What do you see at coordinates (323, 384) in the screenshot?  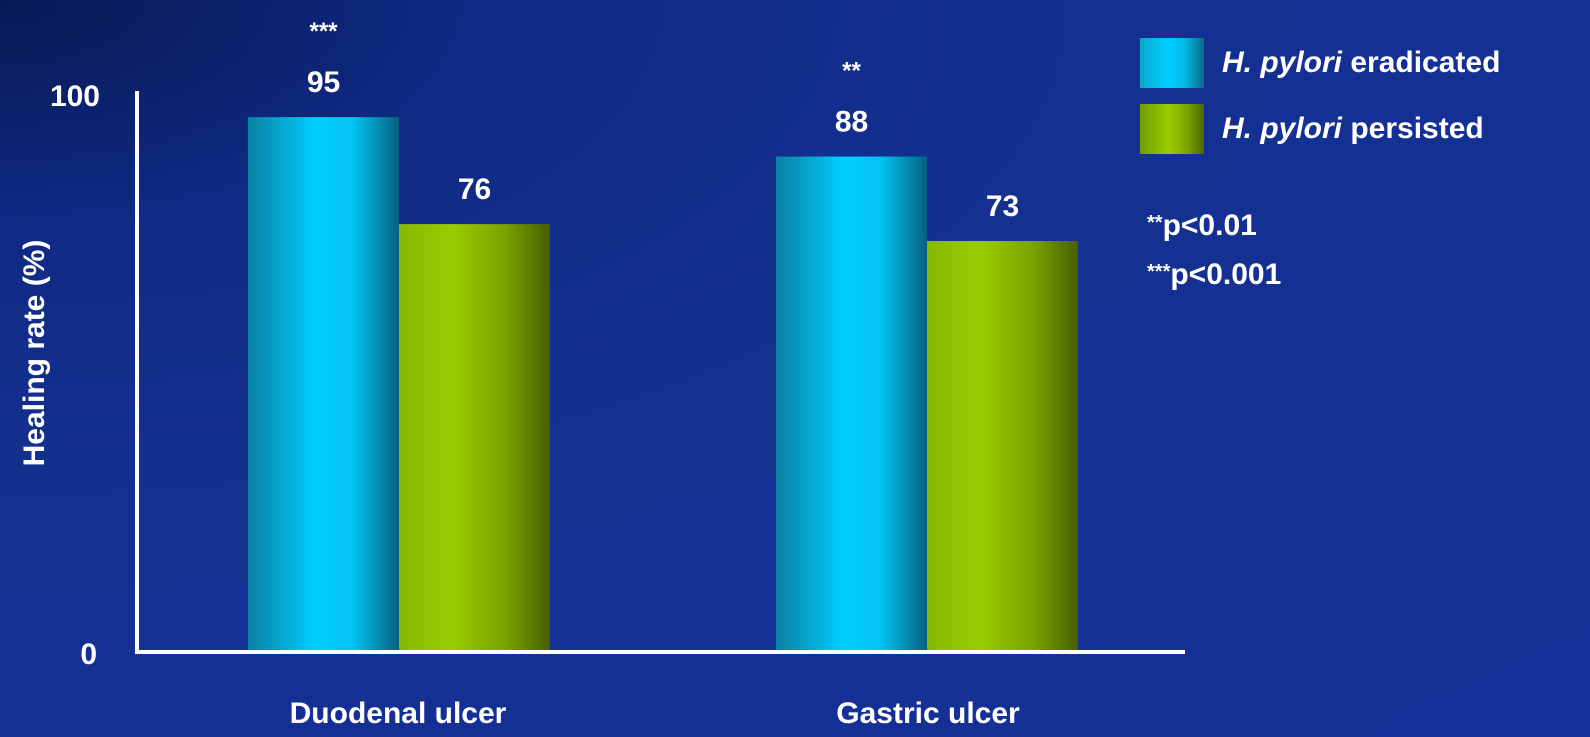 I see `bar-duodenal-ulcer-h-pylori-eradicated` at bounding box center [323, 384].